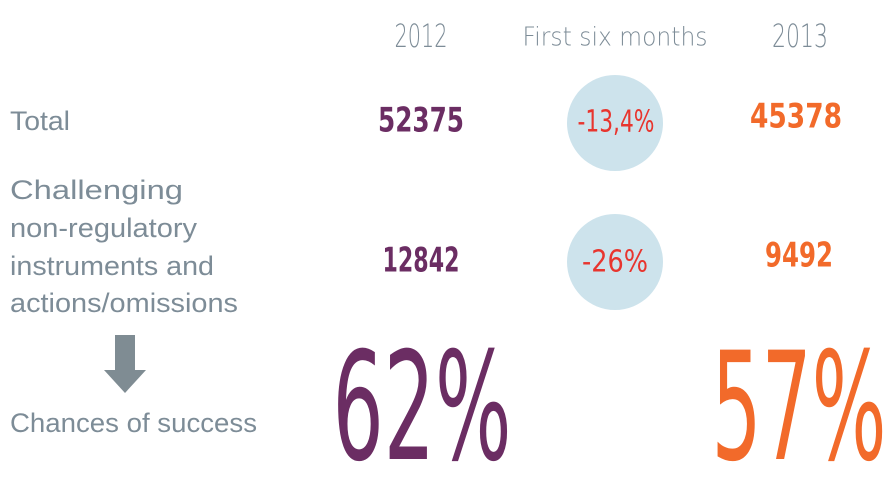 Image resolution: width=889 pixels, height=483 pixels. I want to click on value-2013: 9492, so click(799, 256).